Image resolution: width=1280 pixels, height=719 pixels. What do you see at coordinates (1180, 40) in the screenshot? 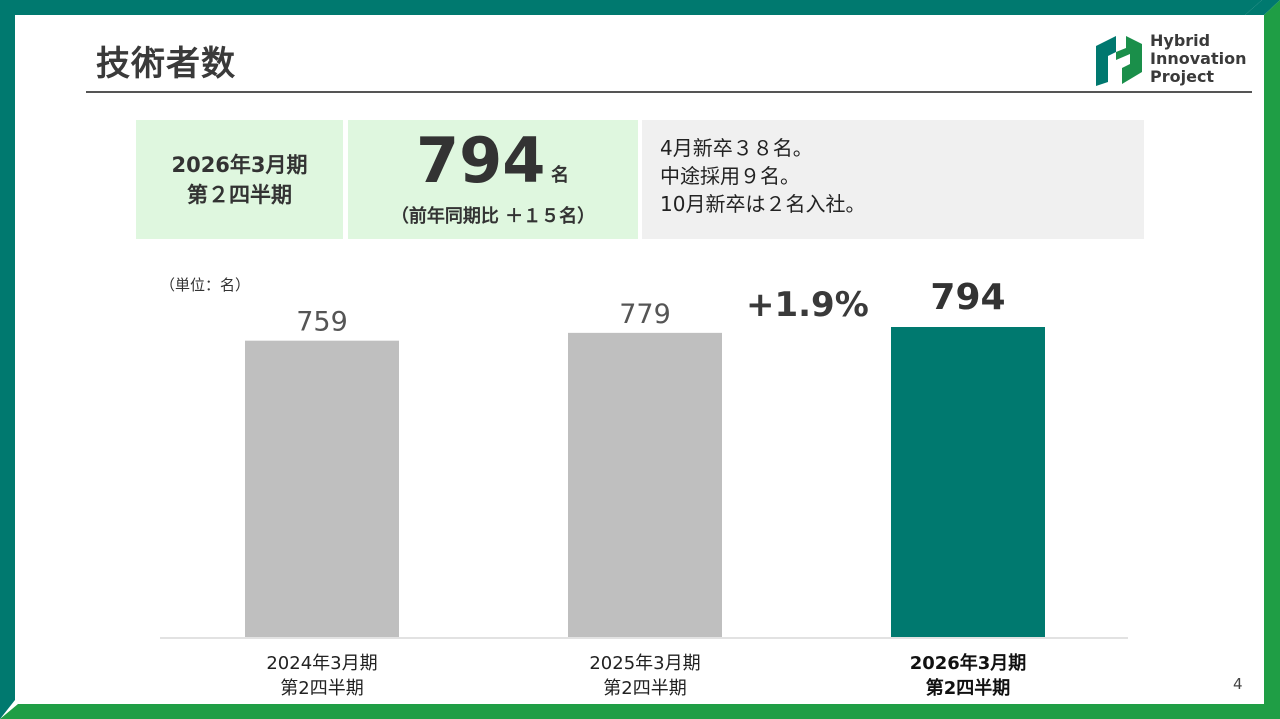
I see `logo-line-1: Hybrid` at bounding box center [1180, 40].